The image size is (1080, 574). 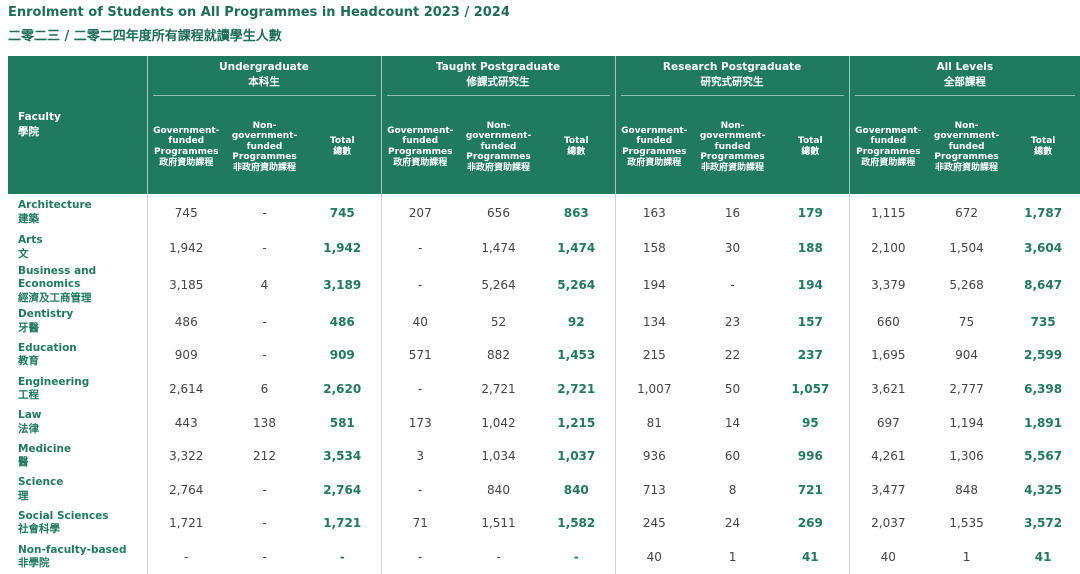 What do you see at coordinates (654, 147) in the screenshot?
I see `sub-header-government-funded: Government-funded Programmes 政府資助課程` at bounding box center [654, 147].